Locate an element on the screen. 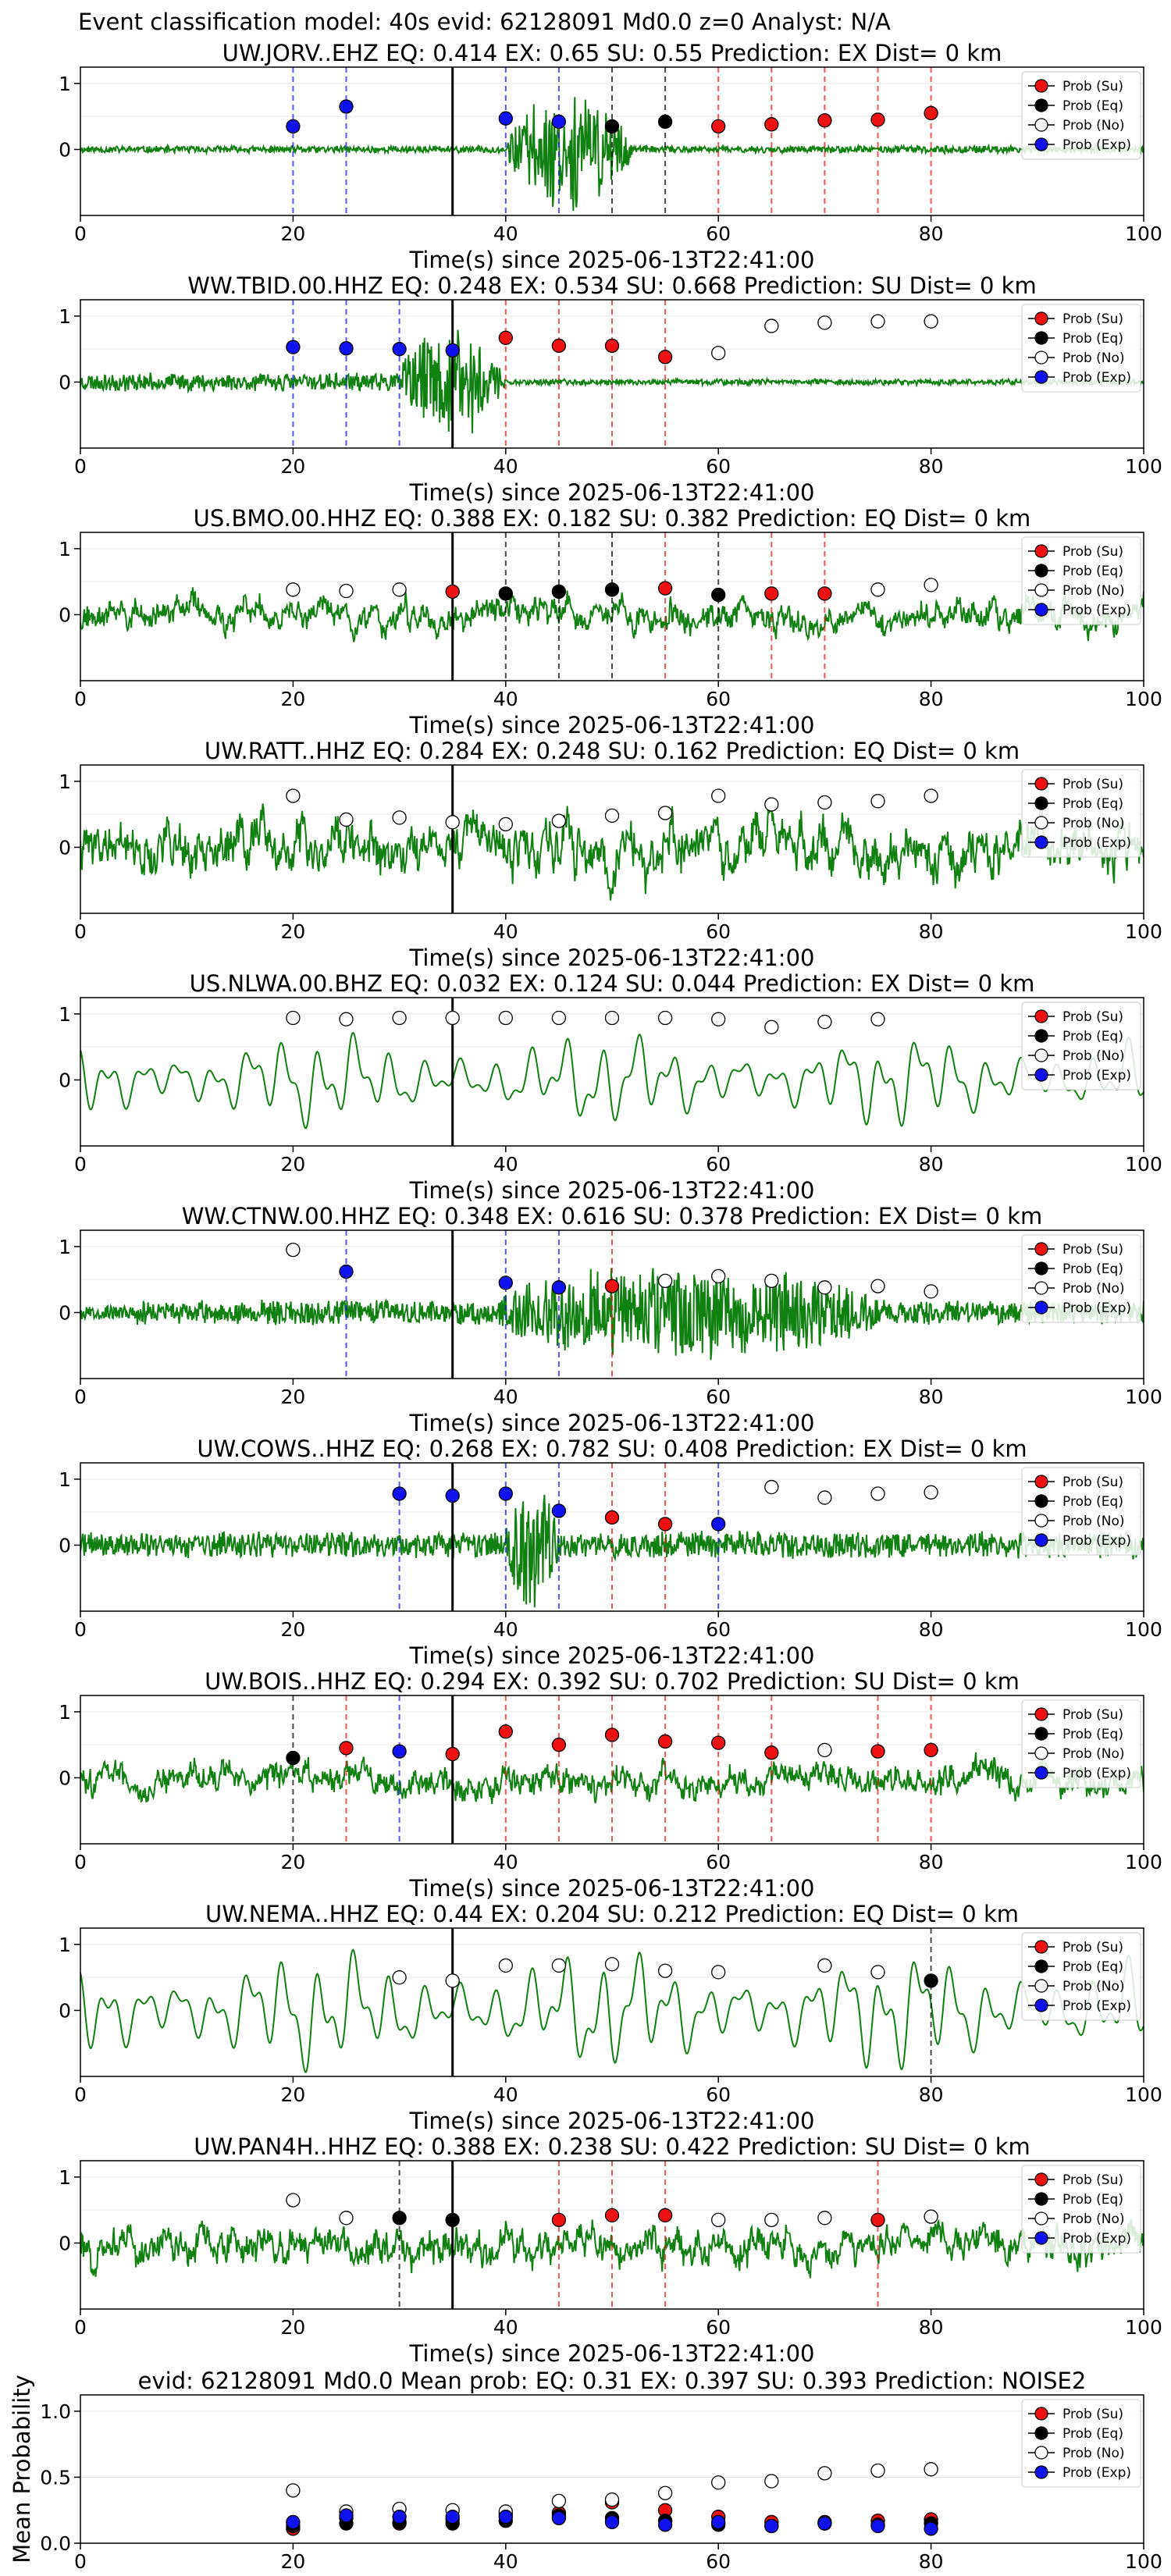 Image resolution: width=1171 pixels, height=2576 pixels. y-tick-label: 0 is located at coordinates (65, 614).